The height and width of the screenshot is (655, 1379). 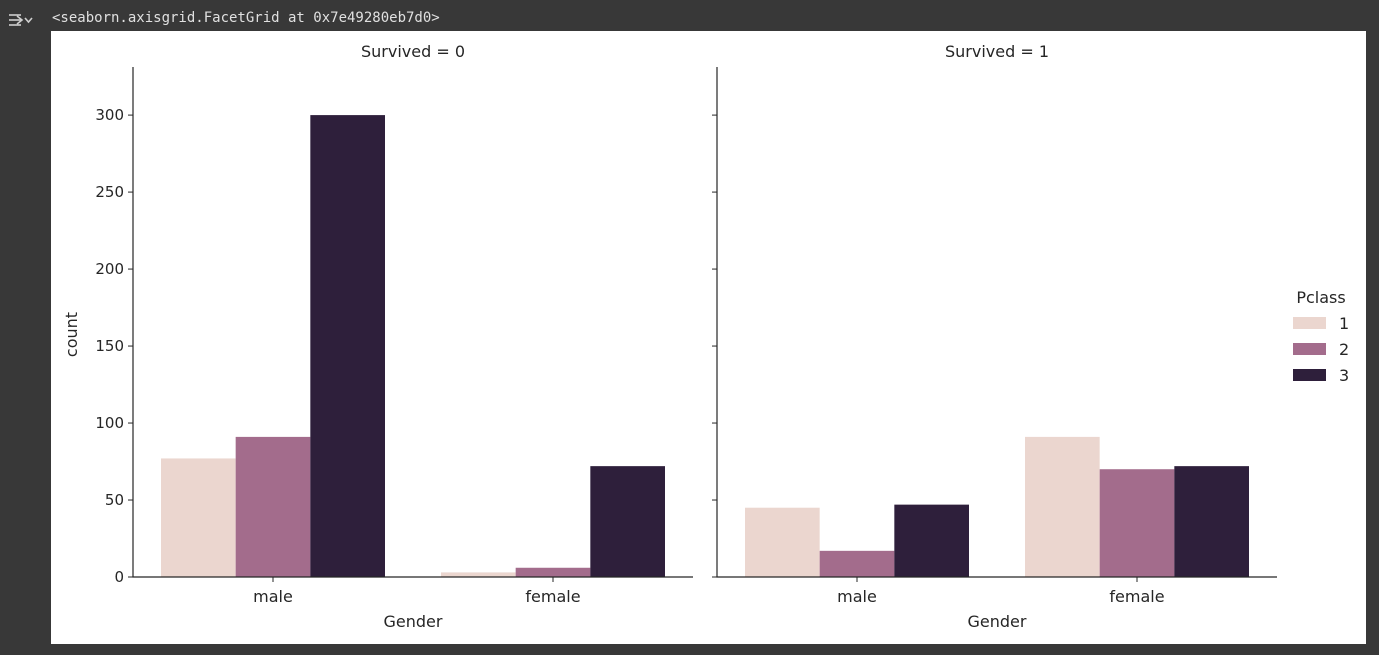 What do you see at coordinates (413, 51) in the screenshot?
I see `facet-title: Survived = 0` at bounding box center [413, 51].